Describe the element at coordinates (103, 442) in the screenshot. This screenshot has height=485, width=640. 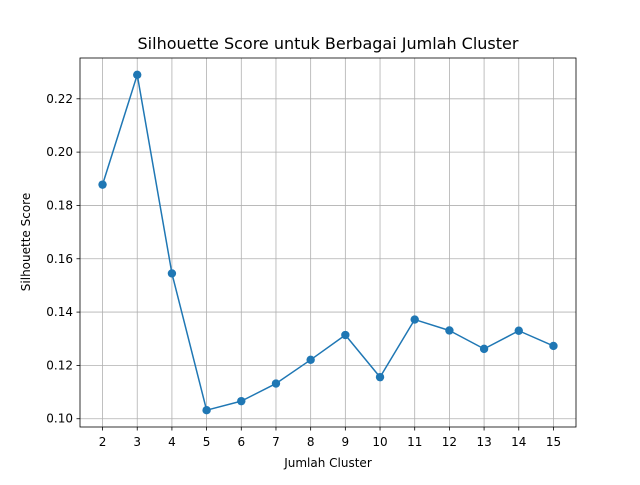
I see `x-tick-label: 2` at that location.